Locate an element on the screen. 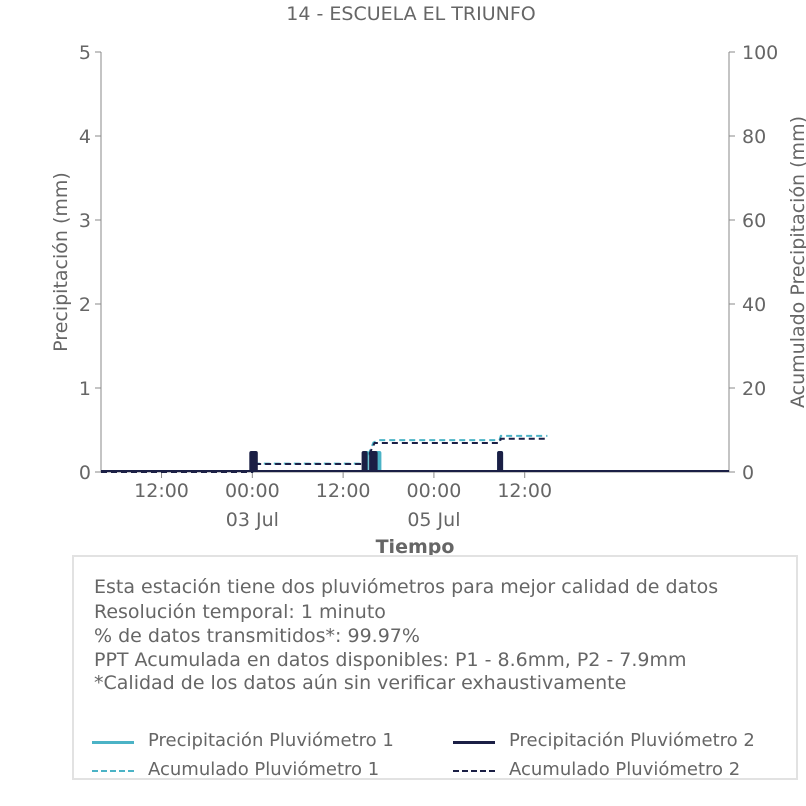 The height and width of the screenshot is (806, 806). y-tick-label: 3 is located at coordinates (85, 221).